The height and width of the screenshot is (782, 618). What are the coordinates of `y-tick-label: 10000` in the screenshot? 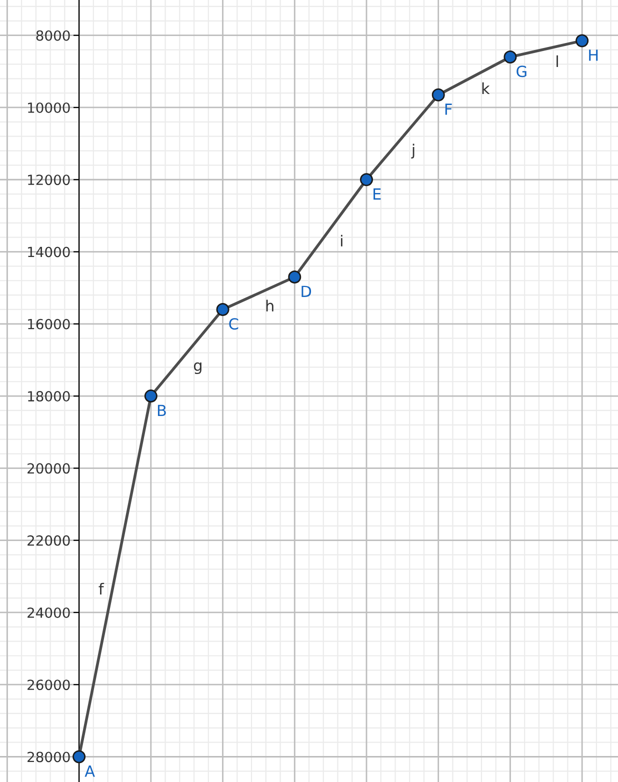 It's located at (49, 107).